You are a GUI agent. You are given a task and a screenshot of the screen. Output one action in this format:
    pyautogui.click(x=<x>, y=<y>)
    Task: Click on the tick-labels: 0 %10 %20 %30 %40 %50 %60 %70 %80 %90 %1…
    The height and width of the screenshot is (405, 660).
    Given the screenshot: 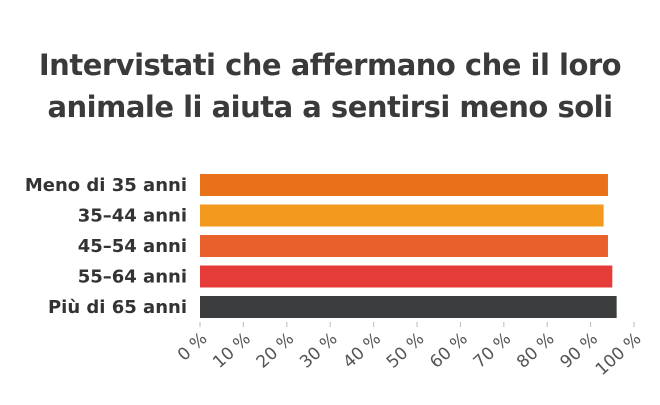 What is the action you would take?
    pyautogui.click(x=409, y=354)
    